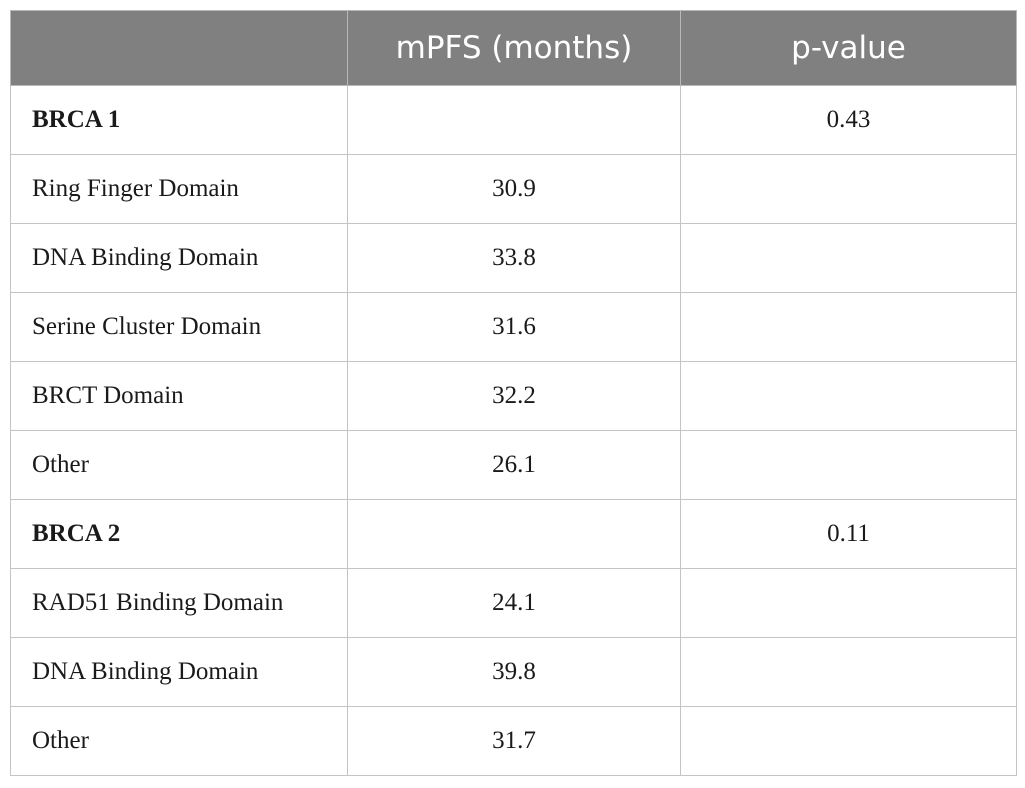 The width and height of the screenshot is (1025, 788). I want to click on mpfs-cell: 31.7, so click(514, 741).